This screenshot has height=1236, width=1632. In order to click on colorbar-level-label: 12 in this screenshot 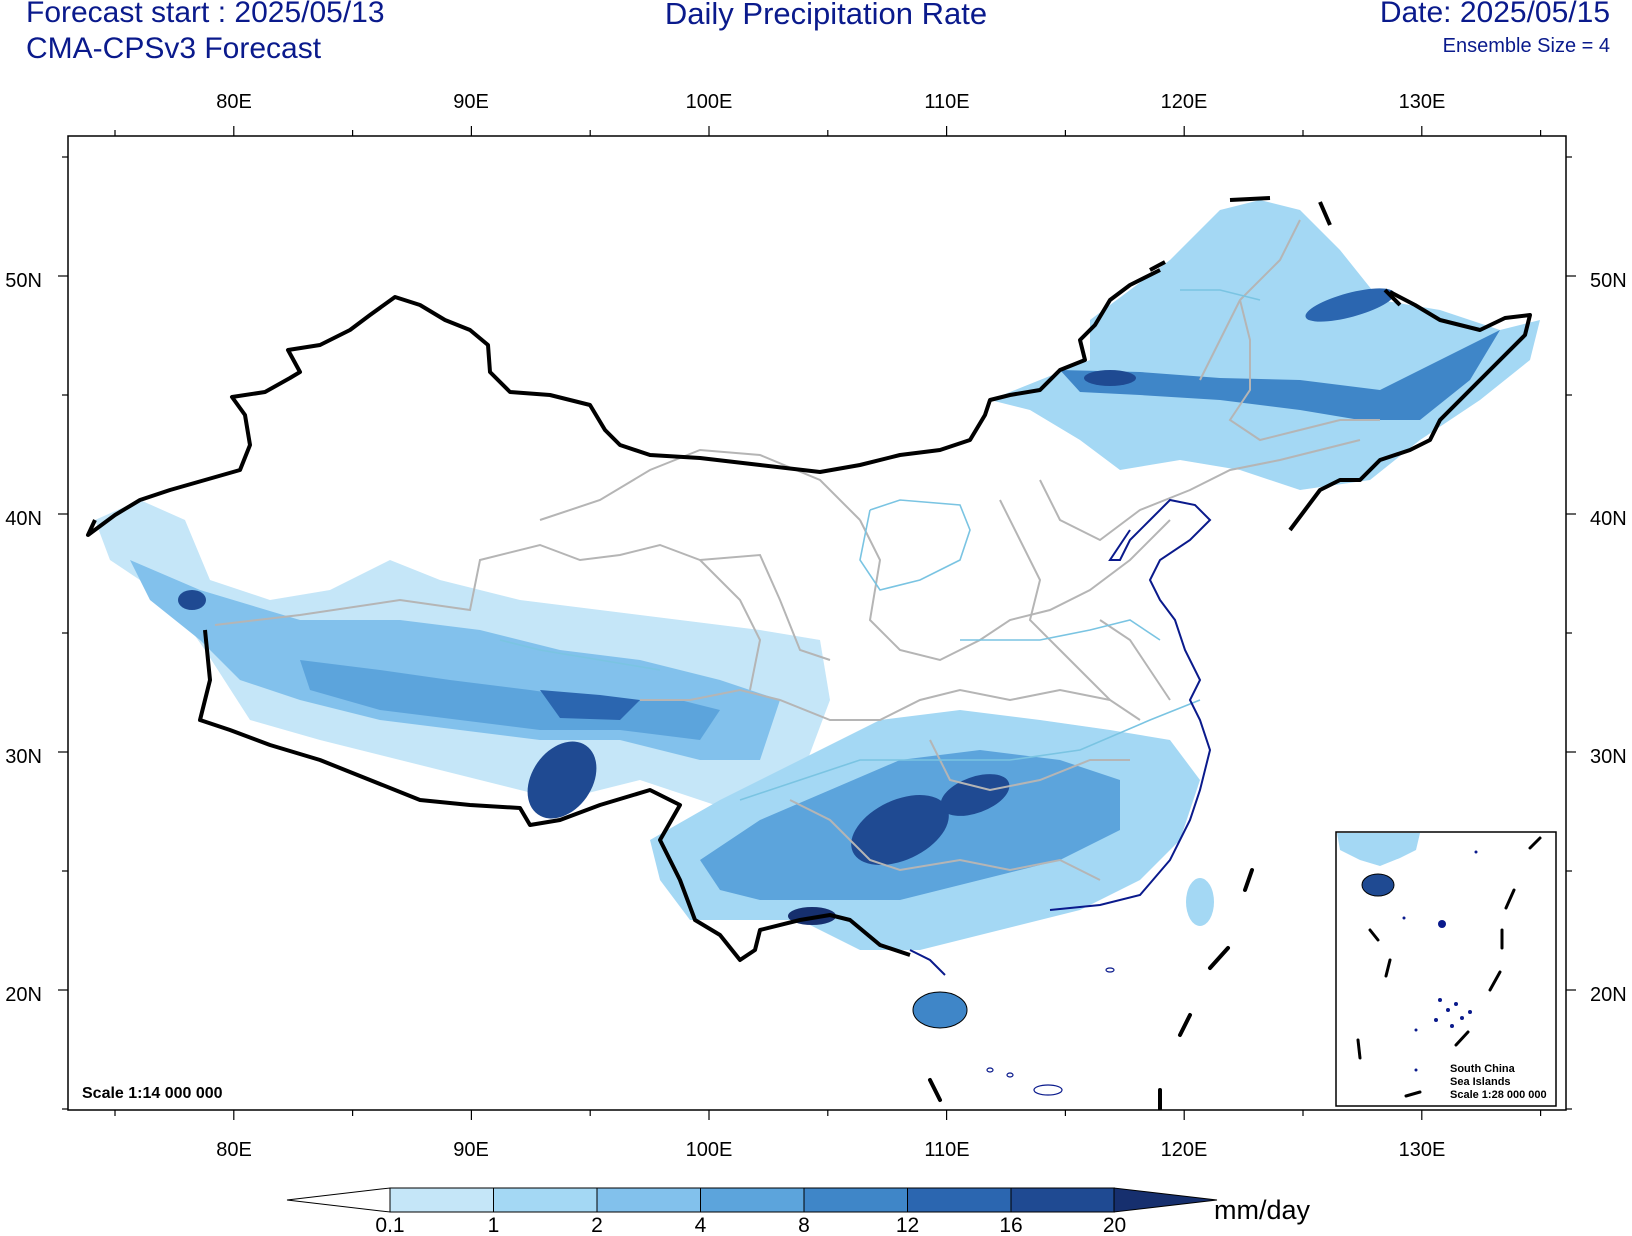, I will do `click(907, 1225)`.